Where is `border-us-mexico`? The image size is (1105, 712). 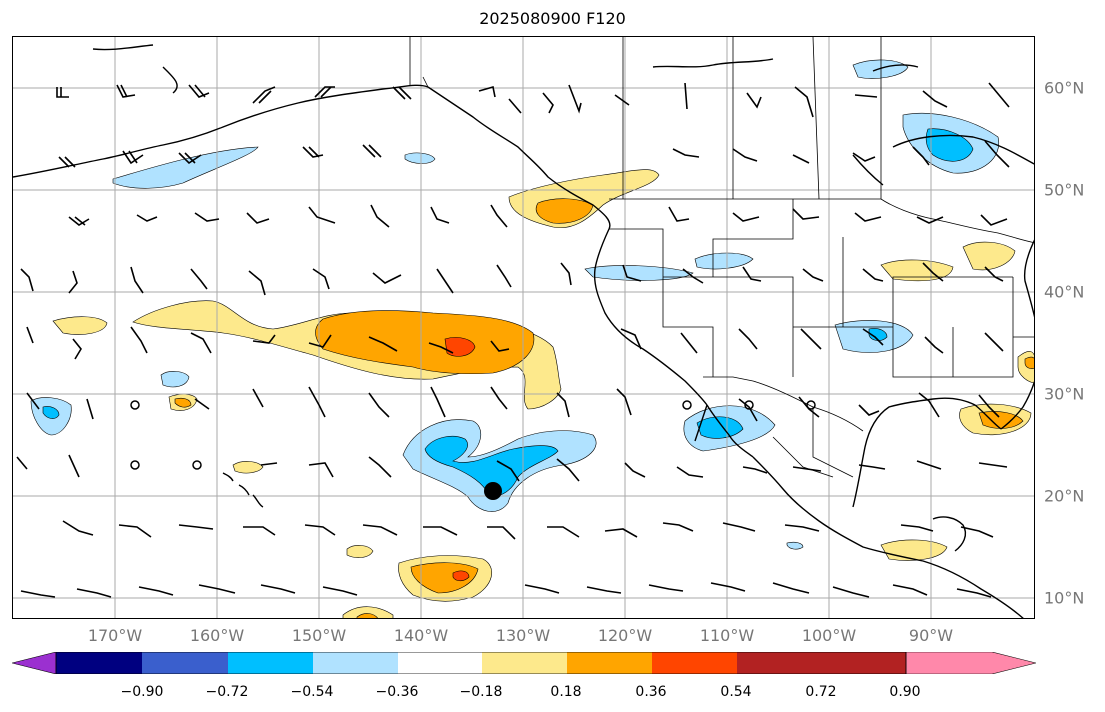
border-us-mexico is located at coordinates (783, 404).